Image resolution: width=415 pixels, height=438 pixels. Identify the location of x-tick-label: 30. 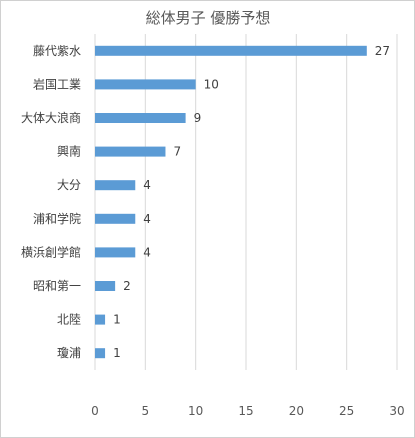
(396, 411).